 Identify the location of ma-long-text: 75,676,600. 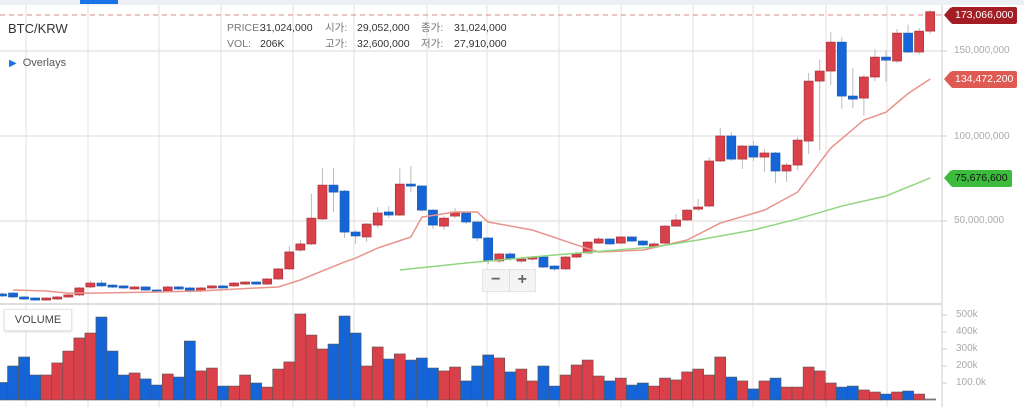
(981, 178).